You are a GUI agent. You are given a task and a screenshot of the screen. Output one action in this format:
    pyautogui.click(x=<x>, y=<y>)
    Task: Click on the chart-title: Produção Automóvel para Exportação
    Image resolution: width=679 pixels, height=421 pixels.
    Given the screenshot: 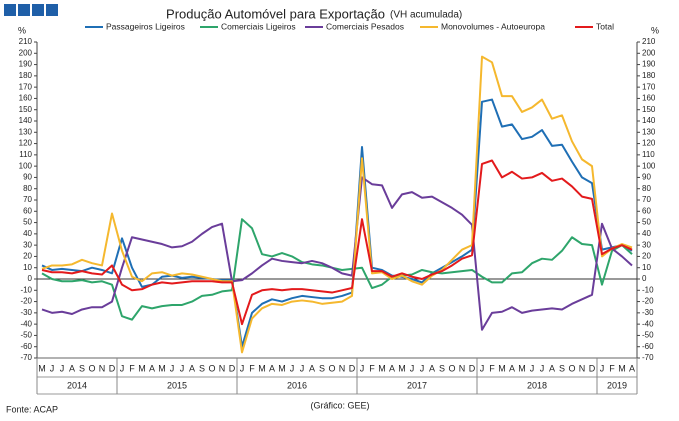 What is the action you would take?
    pyautogui.click(x=275, y=13)
    